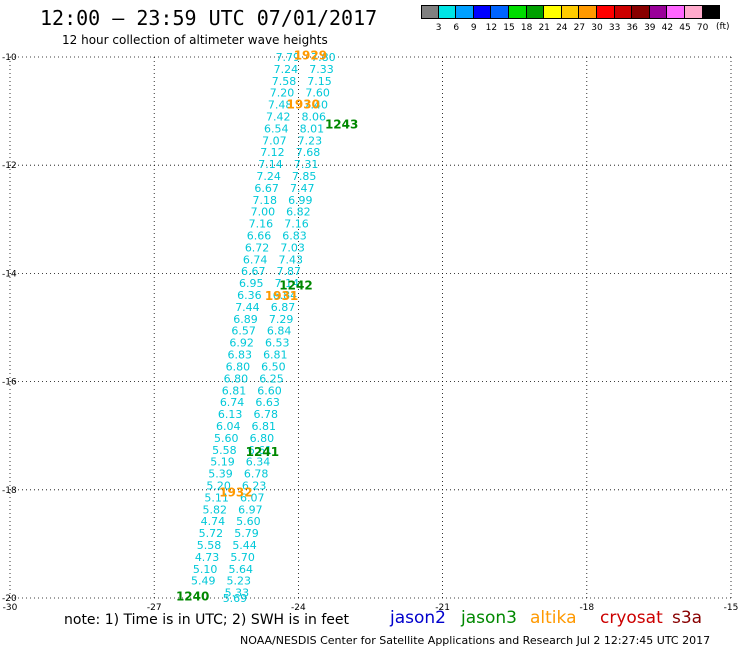 Image resolution: width=740 pixels, height=650 pixels. Describe the element at coordinates (9, 166) in the screenshot. I see `y-tick-label: -12` at that location.